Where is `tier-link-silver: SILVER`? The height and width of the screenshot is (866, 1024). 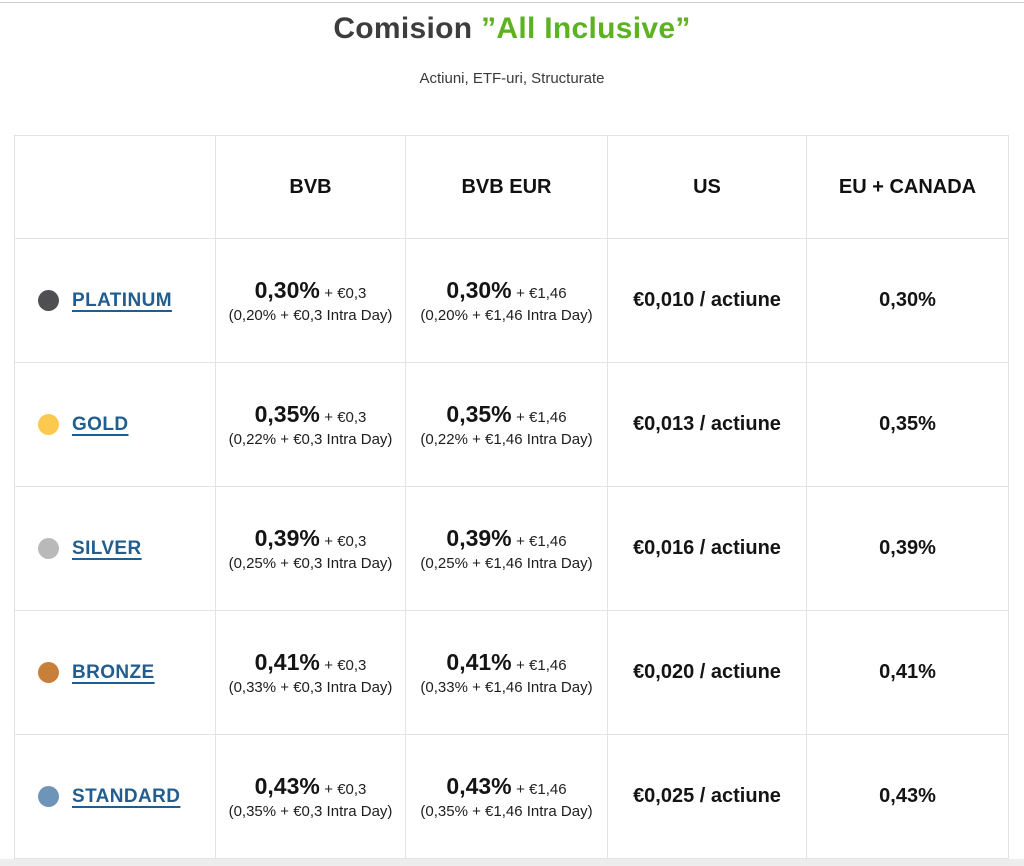
tier-link-silver: SILVER is located at coordinates (107, 548).